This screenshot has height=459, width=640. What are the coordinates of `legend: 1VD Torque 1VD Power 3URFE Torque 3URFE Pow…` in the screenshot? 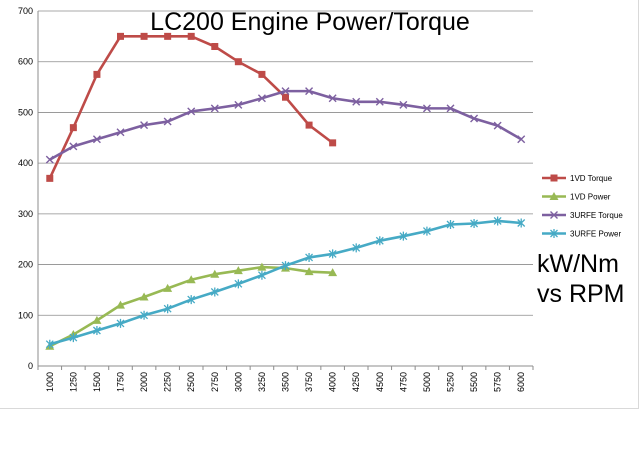 It's located at (582, 206).